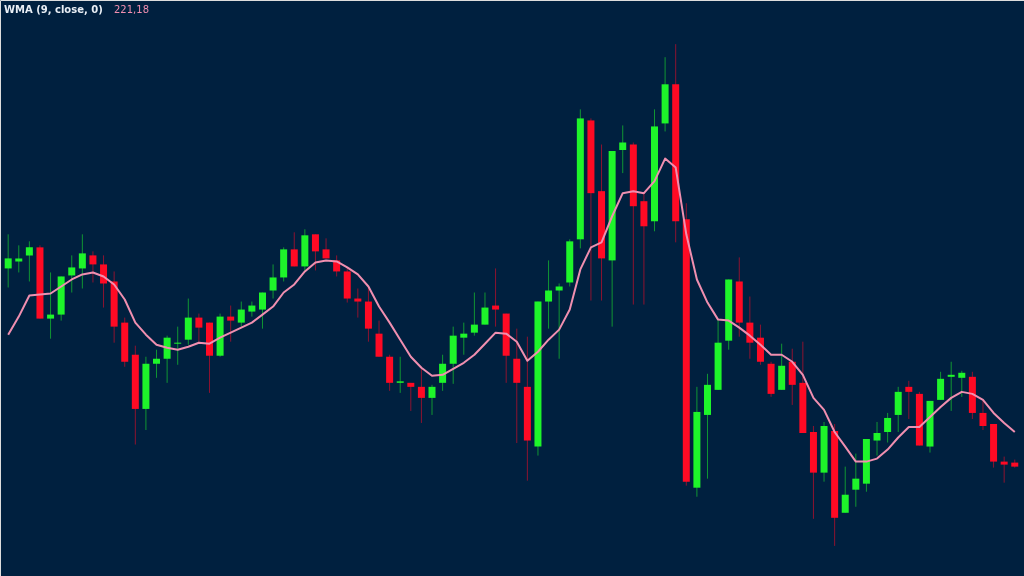 The image size is (1024, 576). What do you see at coordinates (252, 309) in the screenshot?
I see `candlestick` at bounding box center [252, 309].